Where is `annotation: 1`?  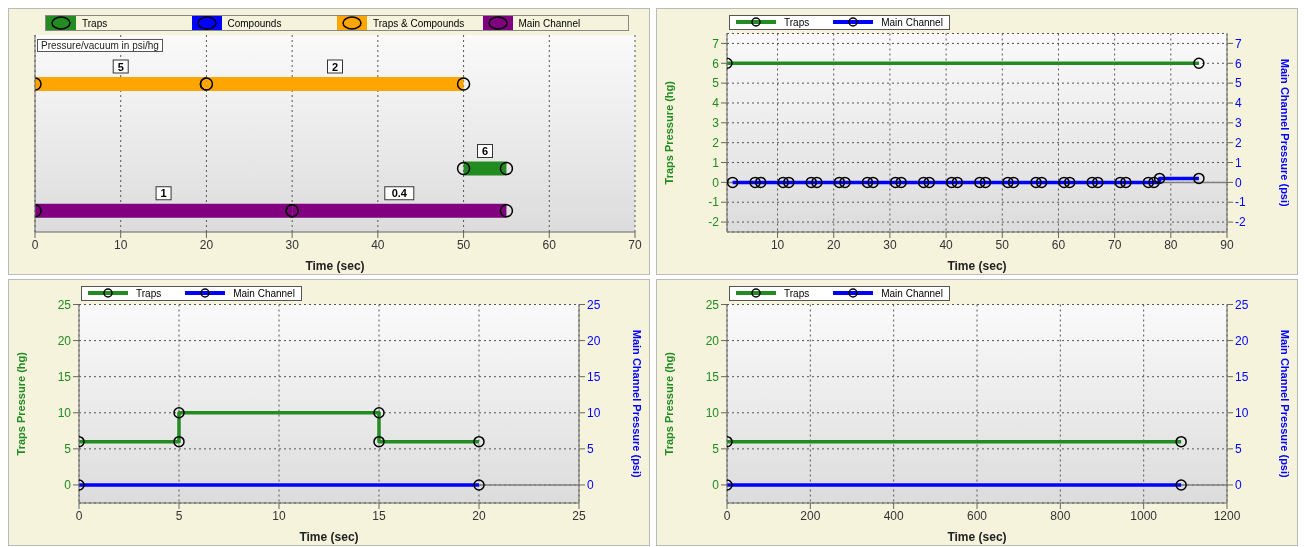 annotation: 1 is located at coordinates (163, 193).